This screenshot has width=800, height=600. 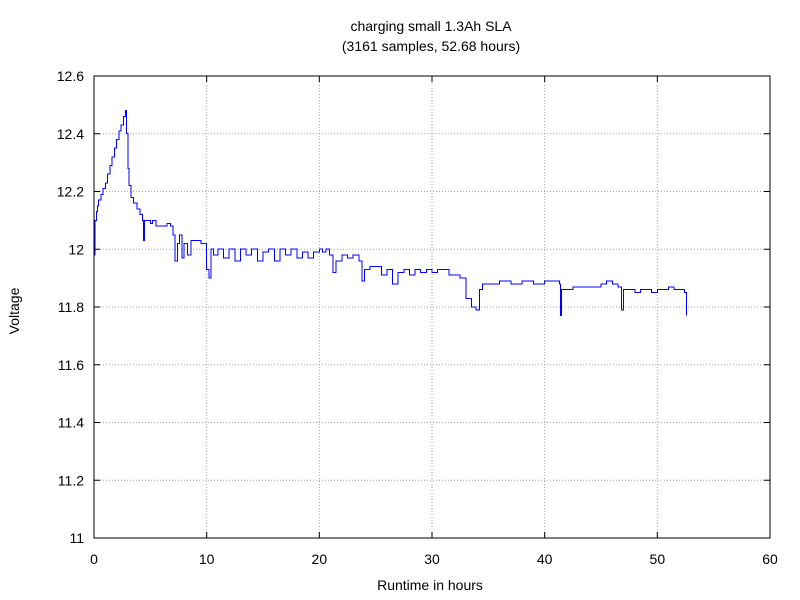 I want to click on y-tick-label: 11.4, so click(x=71, y=423).